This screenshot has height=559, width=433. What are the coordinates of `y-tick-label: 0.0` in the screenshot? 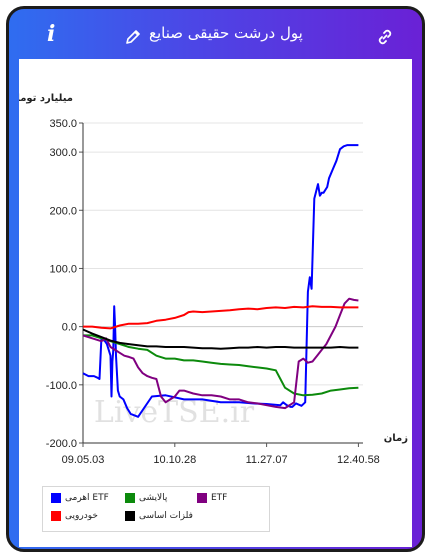 It's located at (69, 328).